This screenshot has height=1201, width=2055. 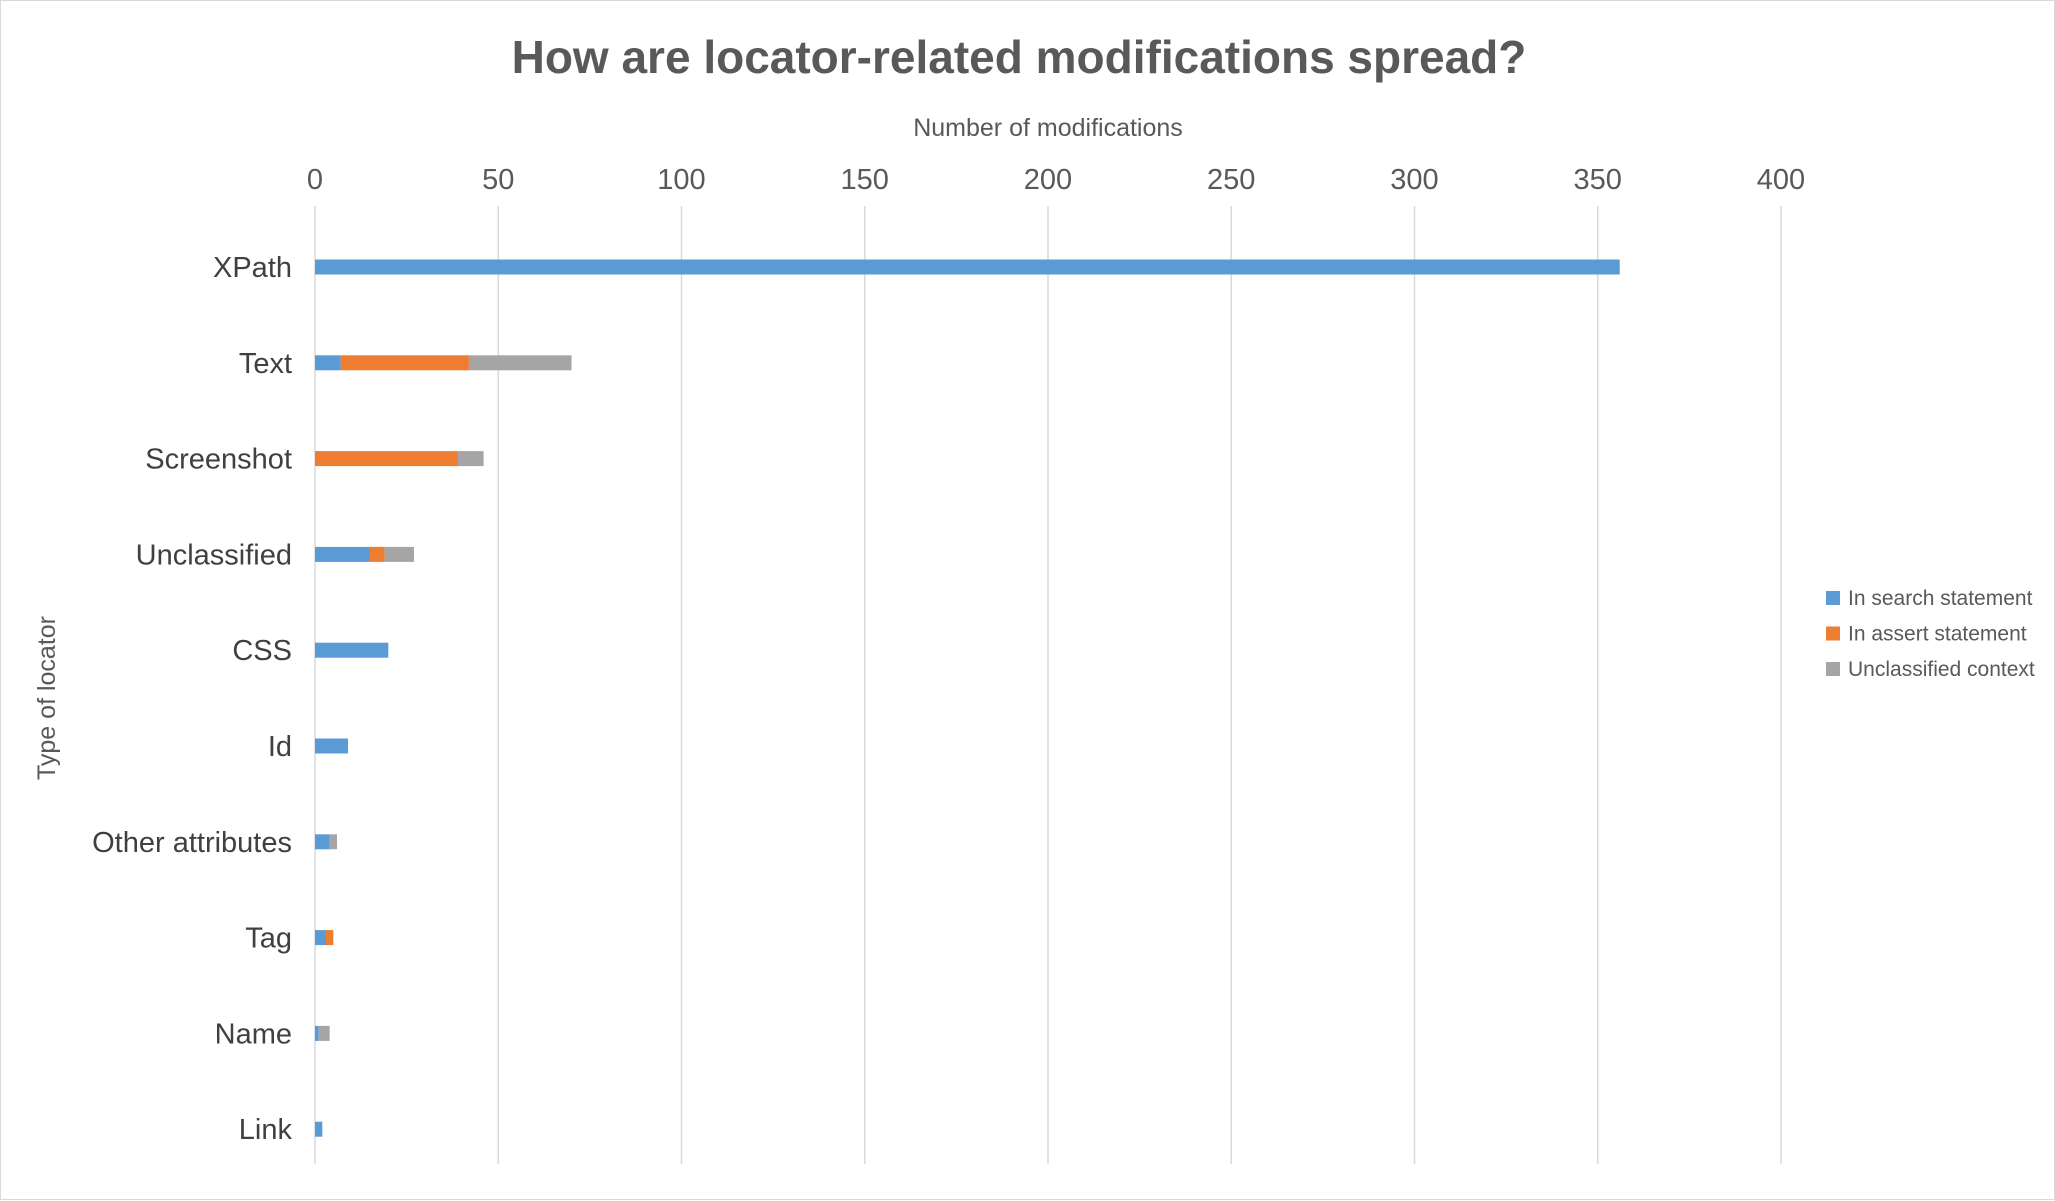 I want to click on category-label: Unclassified, so click(x=214, y=555).